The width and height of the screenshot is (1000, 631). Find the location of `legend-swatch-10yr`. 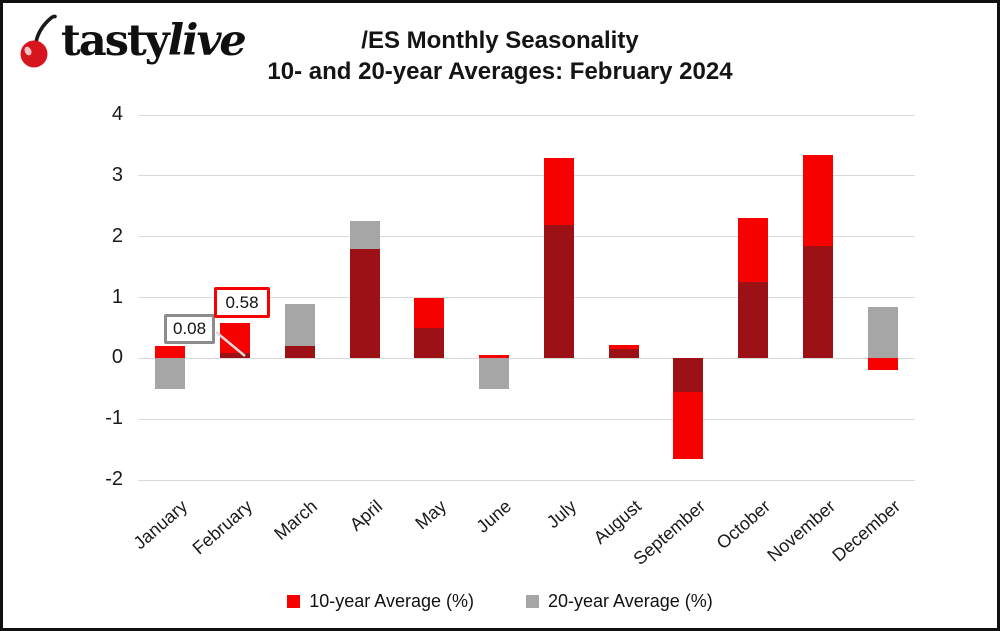

legend-swatch-10yr is located at coordinates (294, 601).